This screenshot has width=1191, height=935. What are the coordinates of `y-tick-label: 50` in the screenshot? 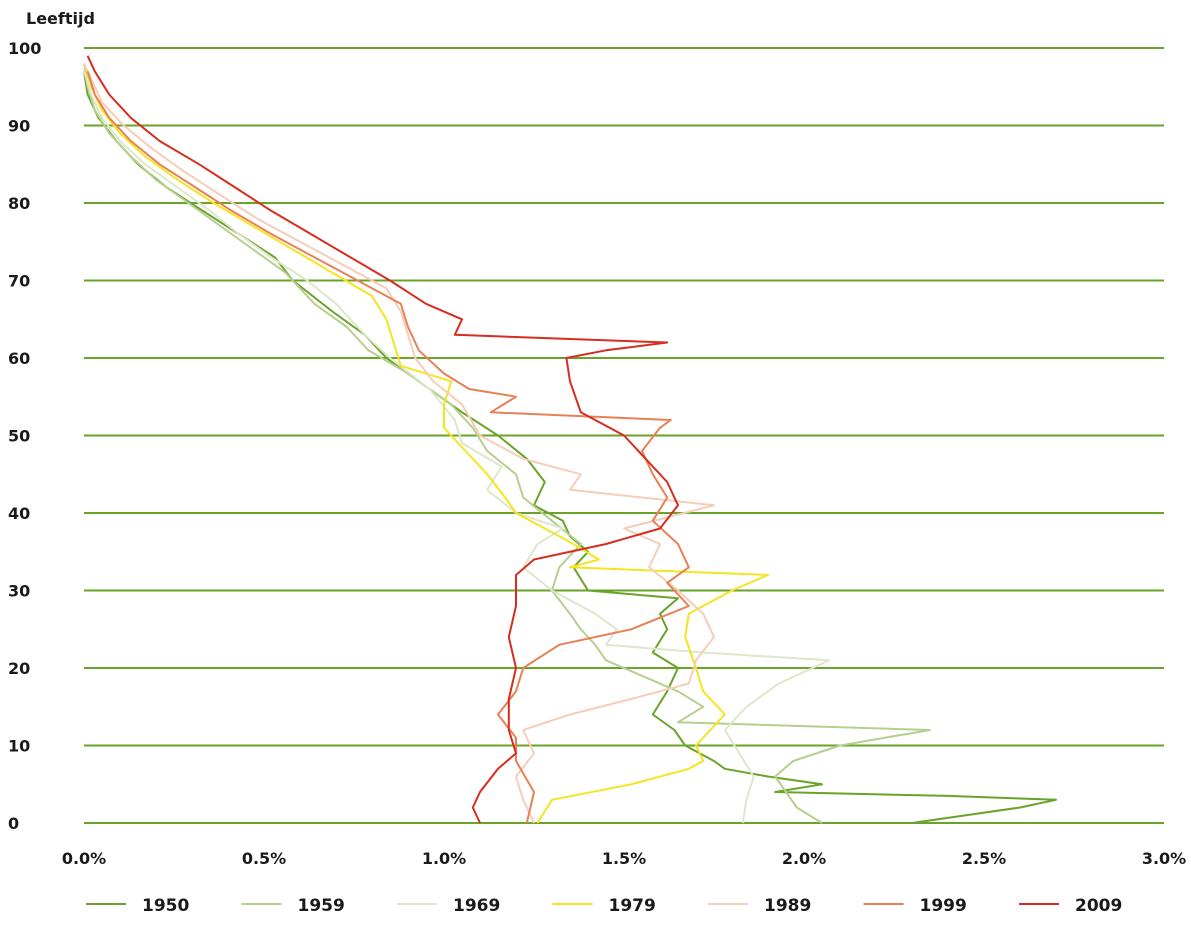 It's located at (19, 436).